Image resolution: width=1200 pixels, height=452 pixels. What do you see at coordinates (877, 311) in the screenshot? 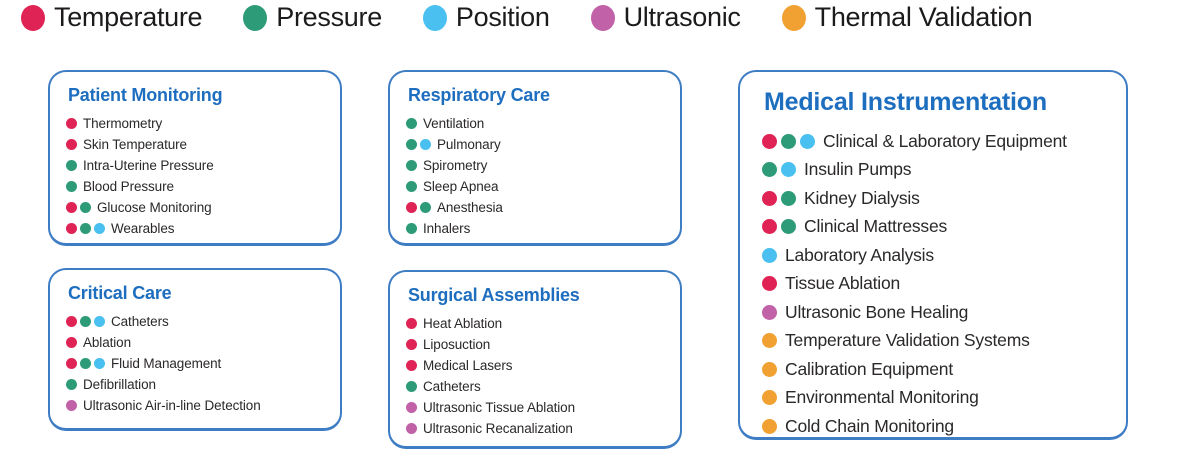
I see `item-label: Ultrasonic Bone Healing` at bounding box center [877, 311].